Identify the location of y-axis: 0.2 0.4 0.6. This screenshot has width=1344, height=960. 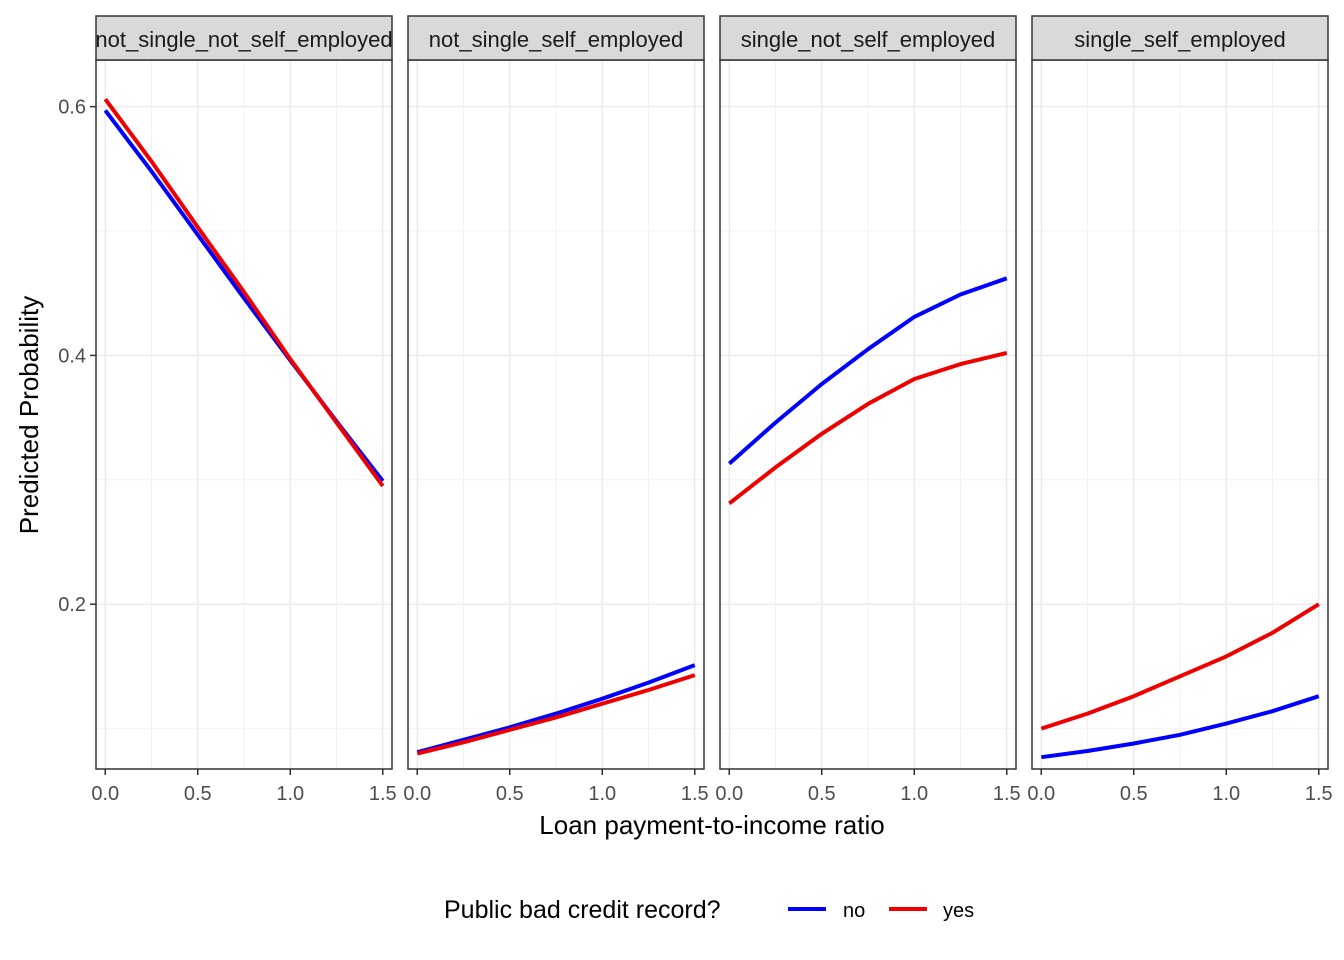
(77, 356).